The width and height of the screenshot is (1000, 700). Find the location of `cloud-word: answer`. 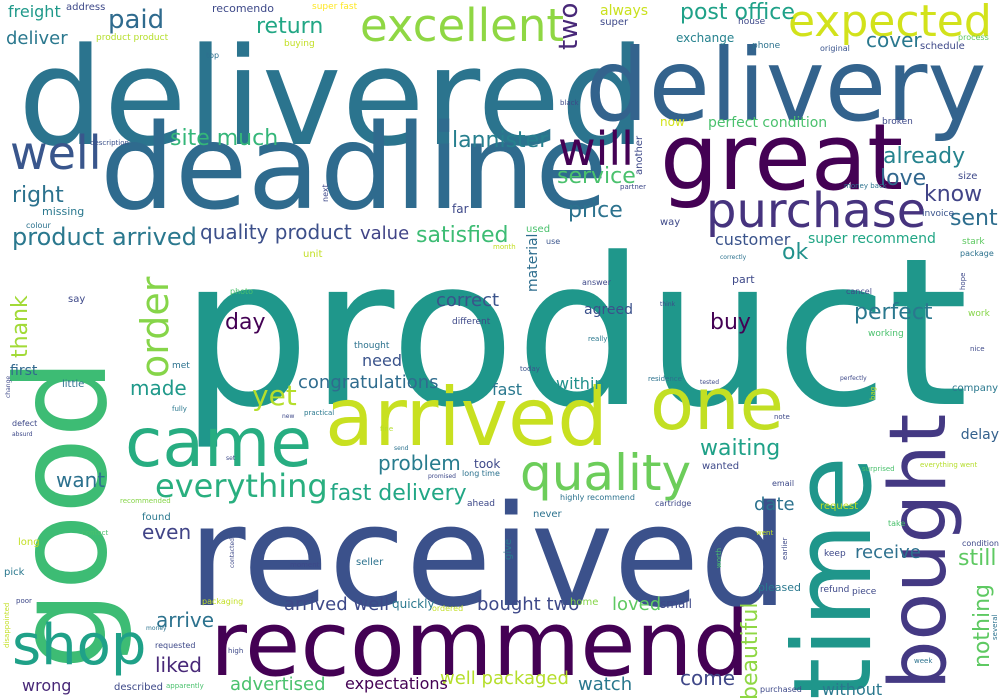

cloud-word: answer is located at coordinates (596, 282).